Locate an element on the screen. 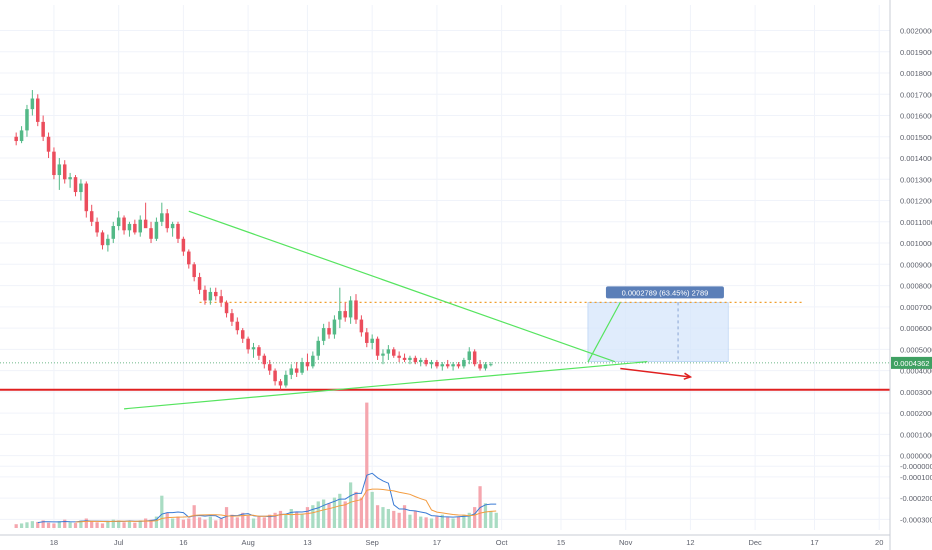  x-tick-label: Nov is located at coordinates (626, 542).